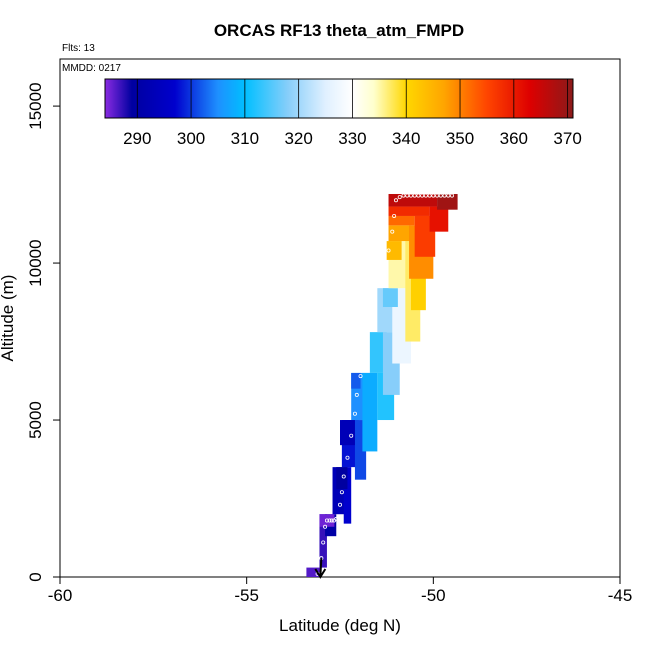 The width and height of the screenshot is (650, 650). I want to click on y-tick-label: 0, so click(35, 576).